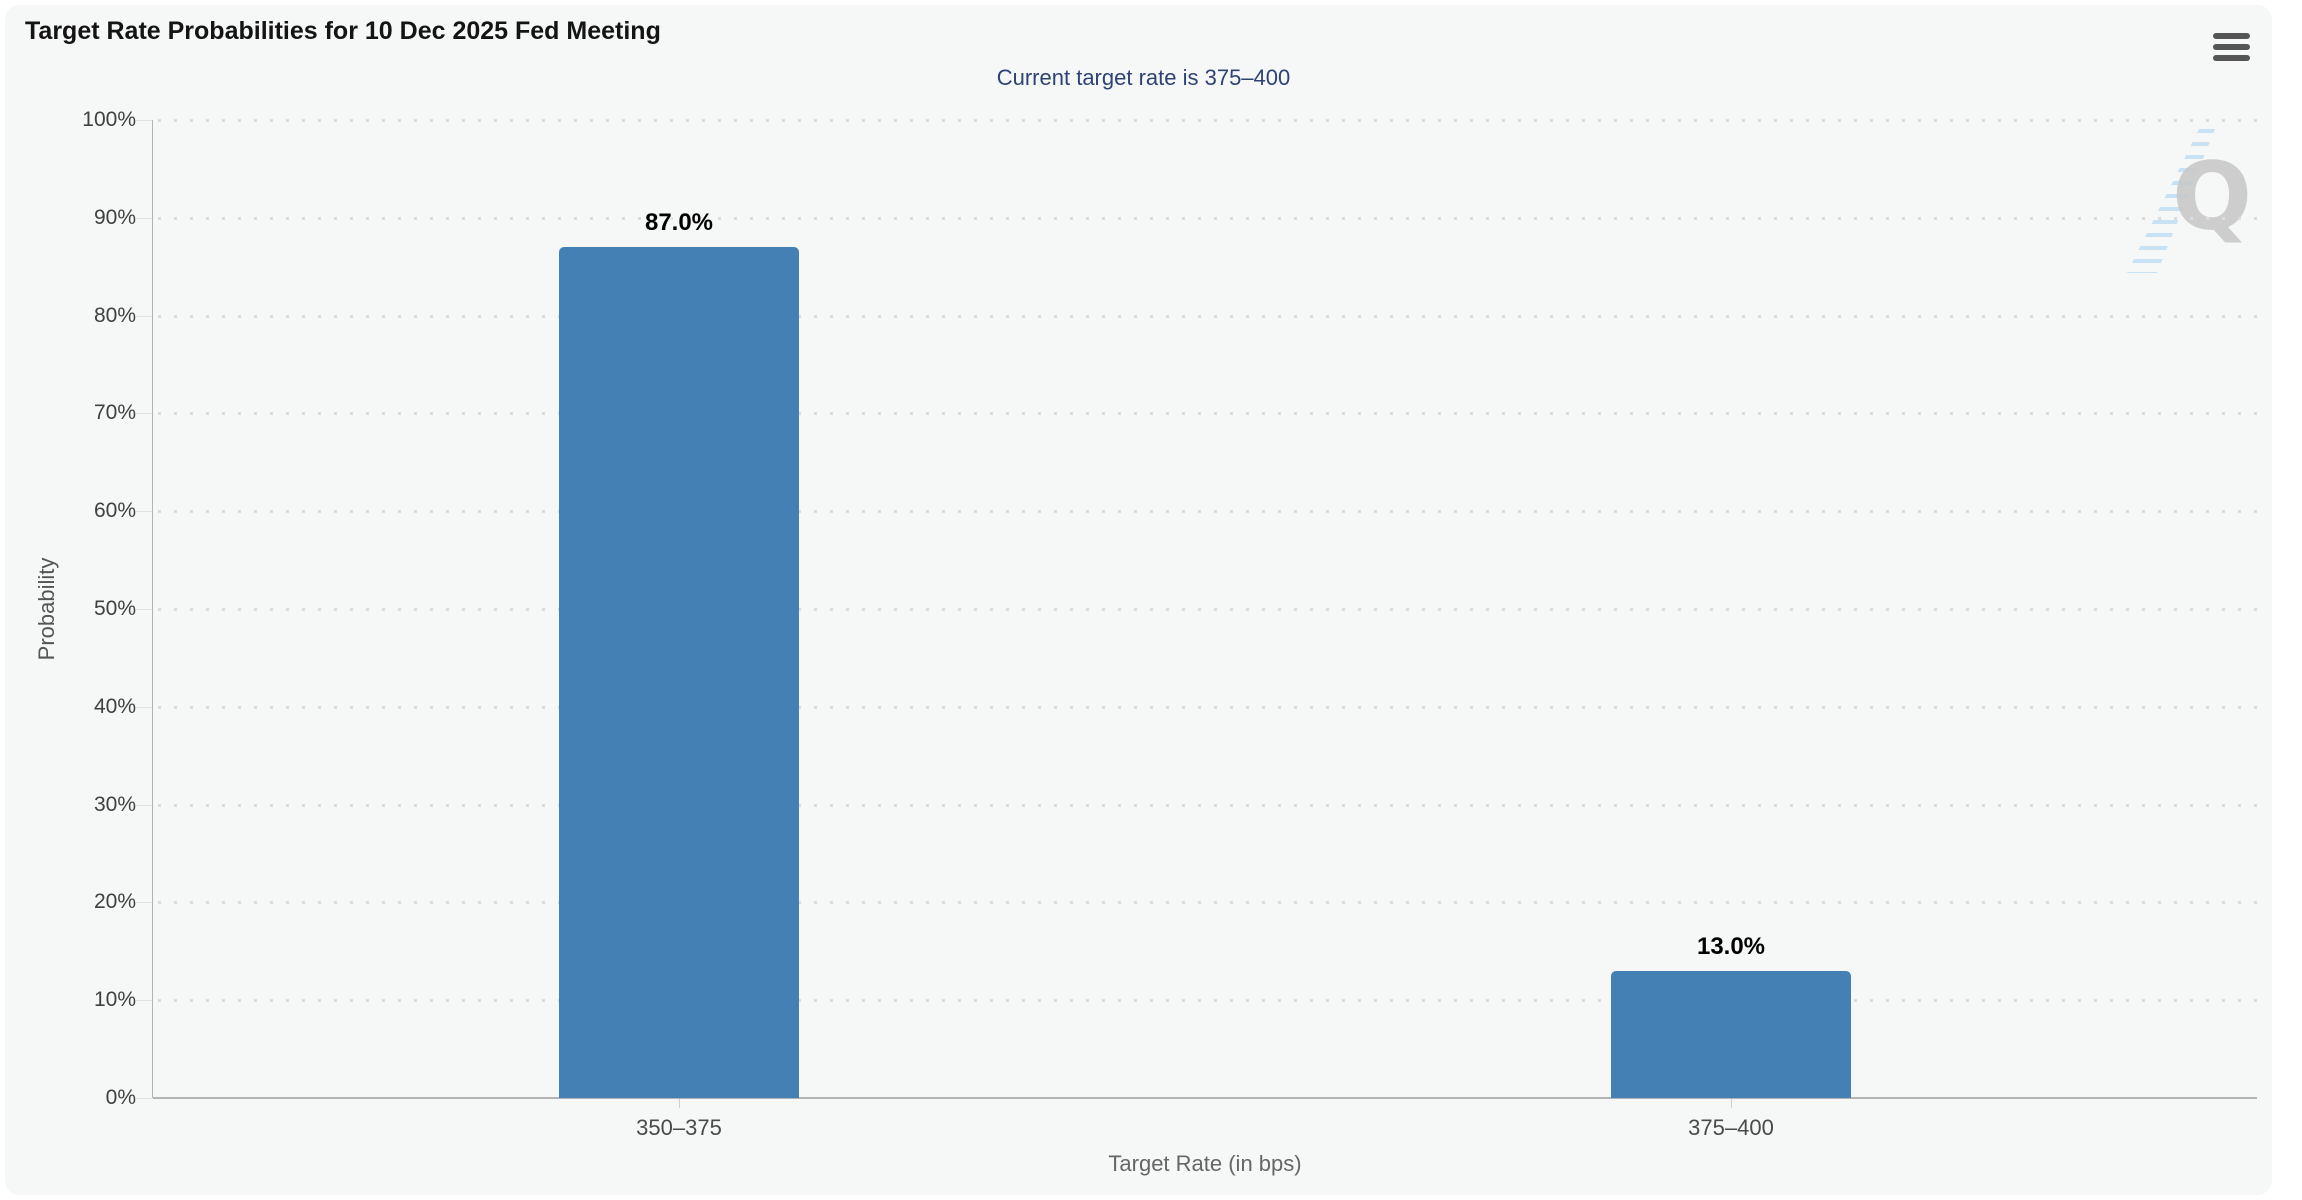 The height and width of the screenshot is (1200, 2302). I want to click on y-axis-tick-label: 70%, so click(114, 413).